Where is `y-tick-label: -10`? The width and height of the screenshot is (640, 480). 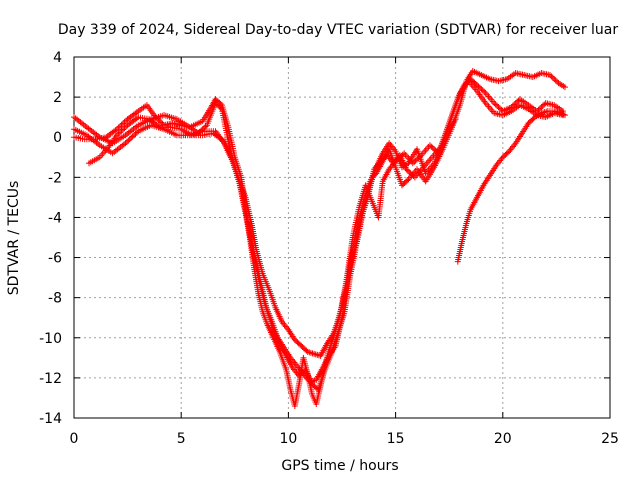 y-tick-label: -10 is located at coordinates (50, 339).